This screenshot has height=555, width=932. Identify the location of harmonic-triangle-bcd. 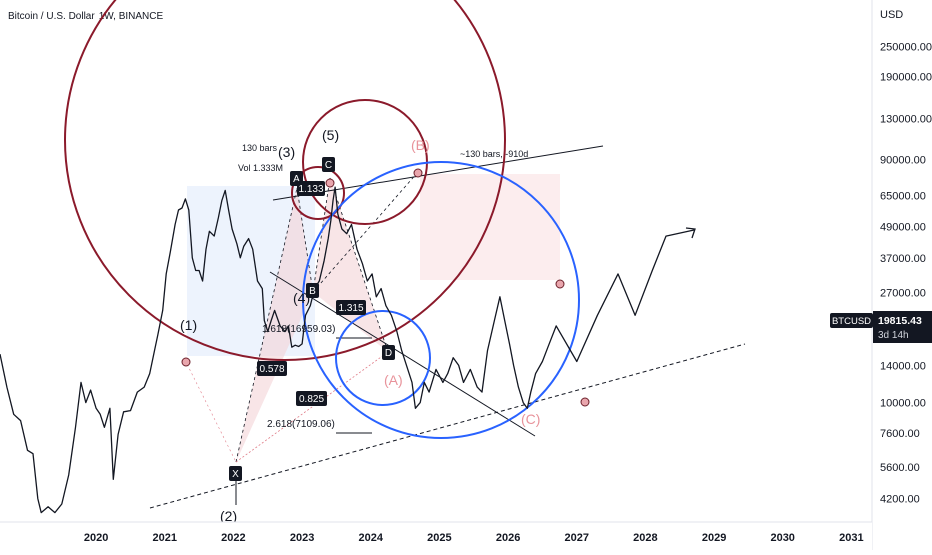
(350, 265).